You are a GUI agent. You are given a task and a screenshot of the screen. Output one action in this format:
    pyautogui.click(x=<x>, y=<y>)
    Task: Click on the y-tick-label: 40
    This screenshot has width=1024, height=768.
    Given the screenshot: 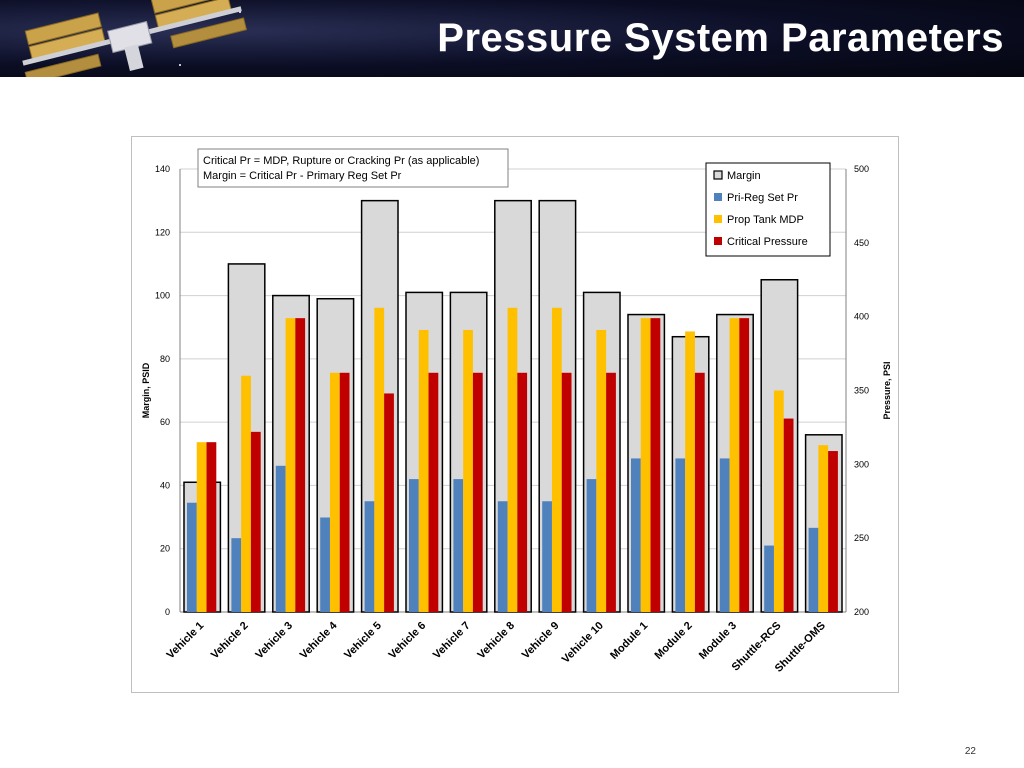 What is the action you would take?
    pyautogui.click(x=165, y=485)
    